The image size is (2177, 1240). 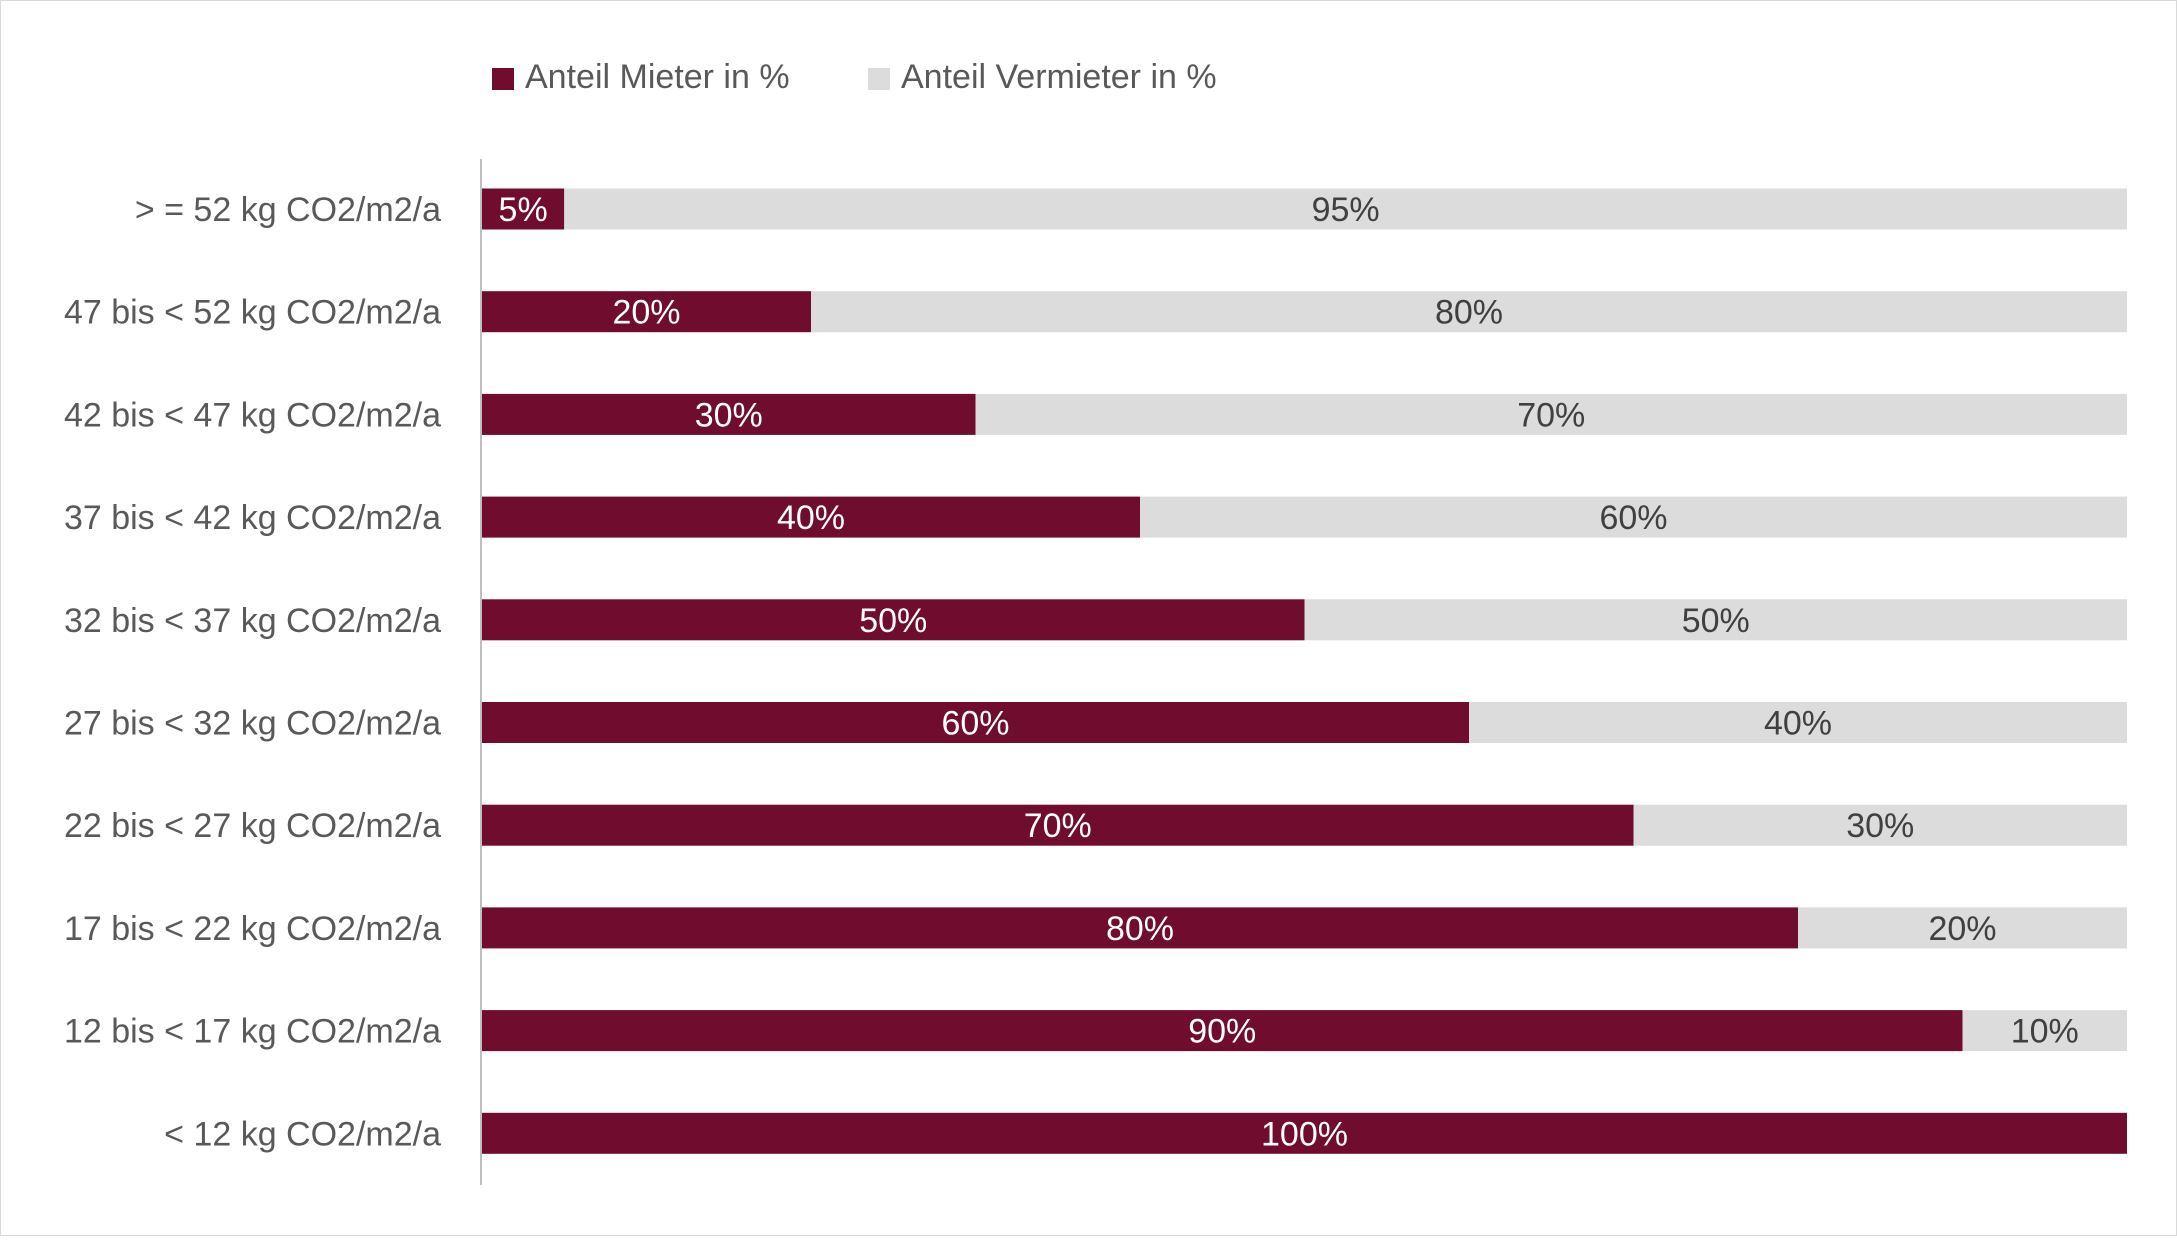 I want to click on data-label-series-1: 30%, so click(x=729, y=415).